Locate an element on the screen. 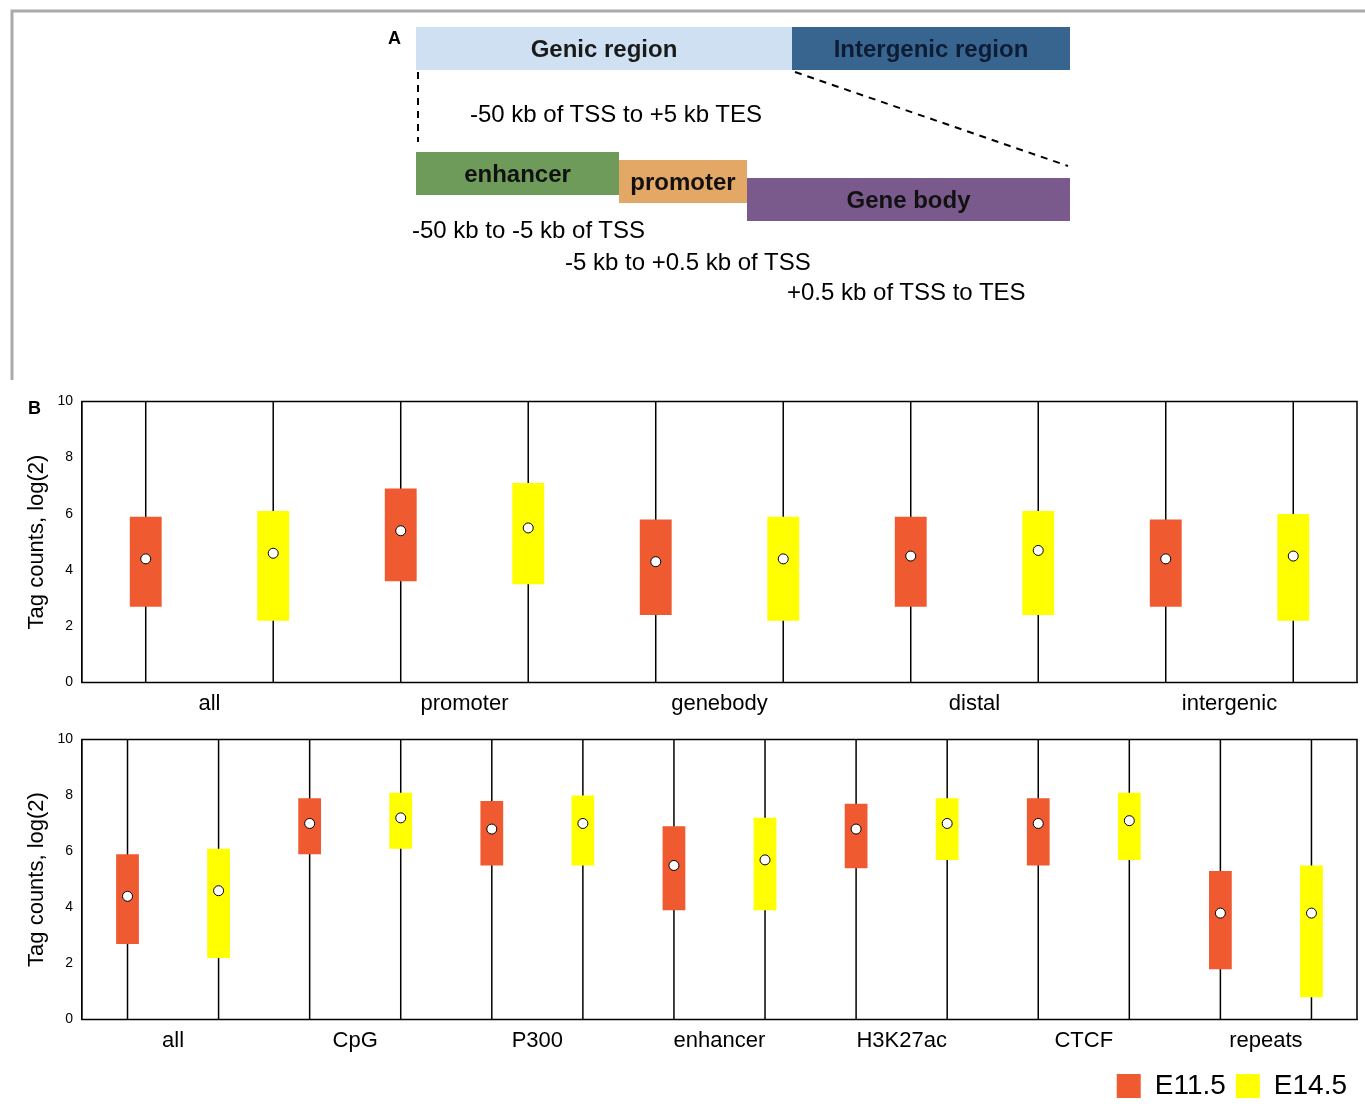 The width and height of the screenshot is (1365, 1110). region-box: Intergenic region is located at coordinates (931, 48).